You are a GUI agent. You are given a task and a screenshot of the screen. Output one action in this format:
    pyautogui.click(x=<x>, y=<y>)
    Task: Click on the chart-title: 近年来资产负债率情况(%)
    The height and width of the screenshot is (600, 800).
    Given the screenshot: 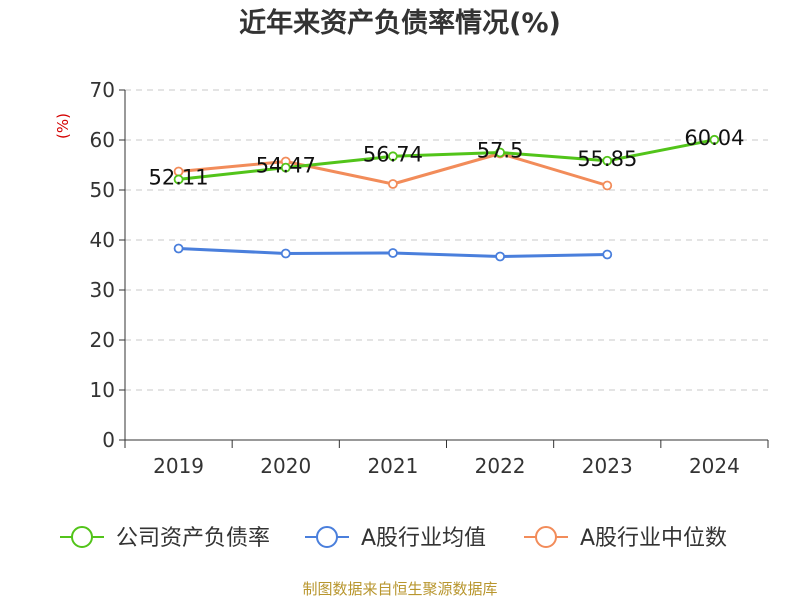 What is the action you would take?
    pyautogui.click(x=400, y=23)
    